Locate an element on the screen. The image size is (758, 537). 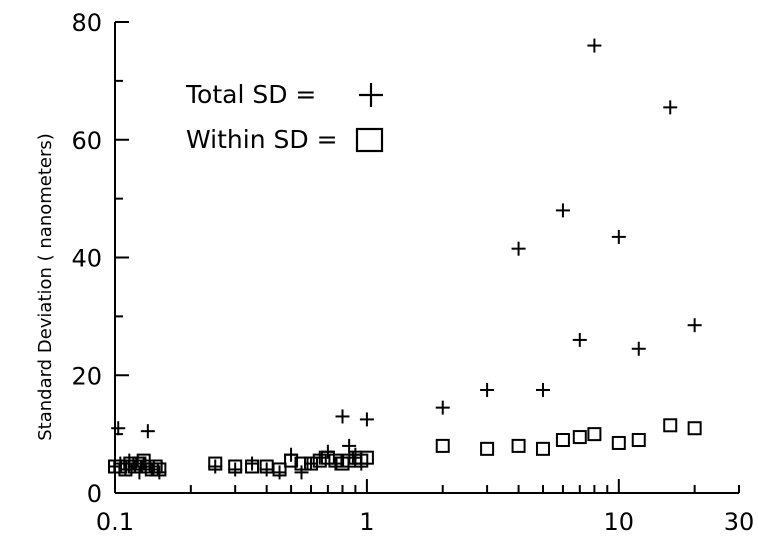
x-tick-label: 10 is located at coordinates (619, 522).